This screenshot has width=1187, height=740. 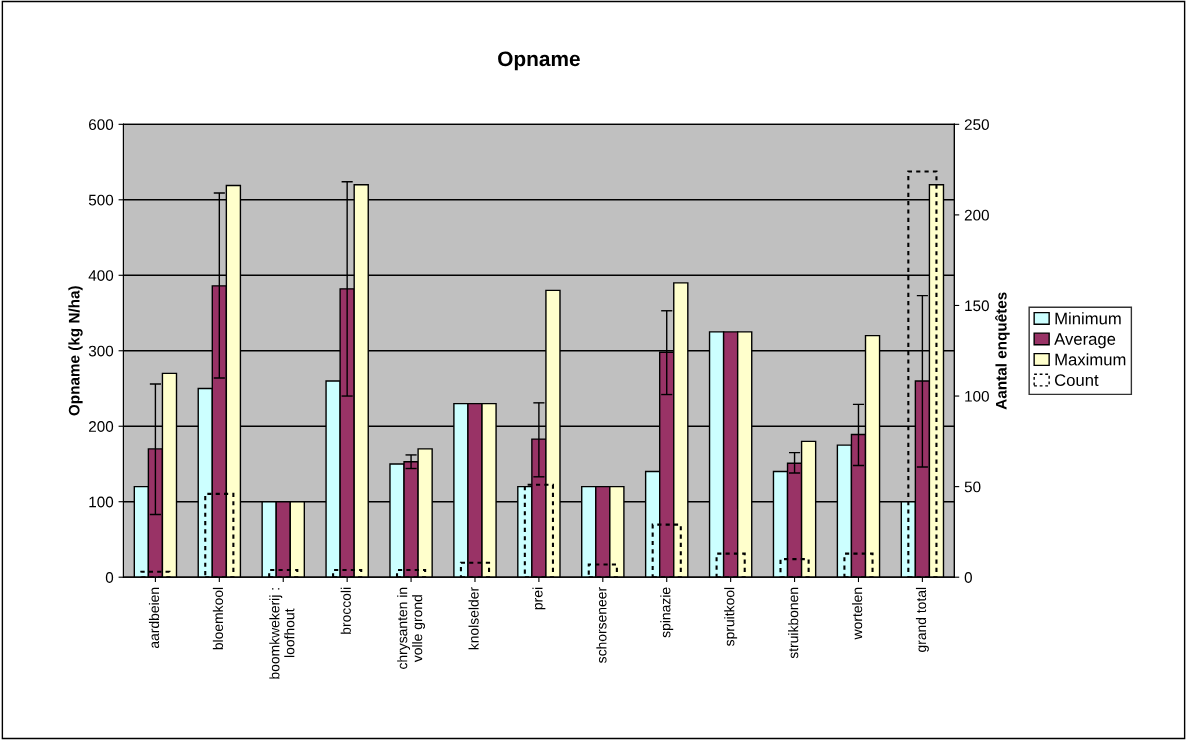 What do you see at coordinates (345, 610) in the screenshot?
I see `x-tick-label: broccoli` at bounding box center [345, 610].